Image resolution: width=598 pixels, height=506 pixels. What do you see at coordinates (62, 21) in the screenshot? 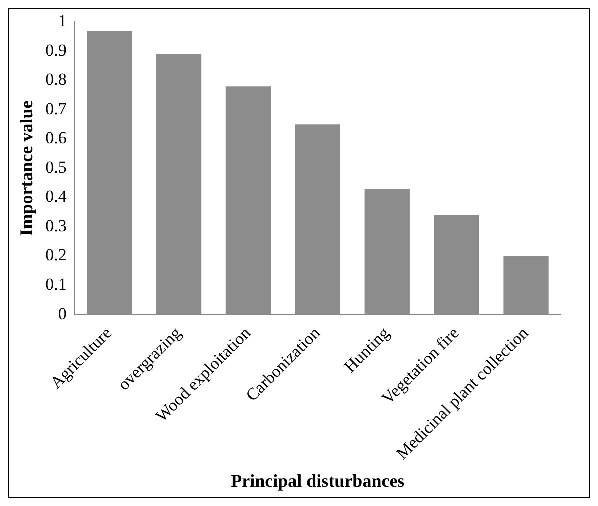
I see `y-tick-label: 1` at bounding box center [62, 21].